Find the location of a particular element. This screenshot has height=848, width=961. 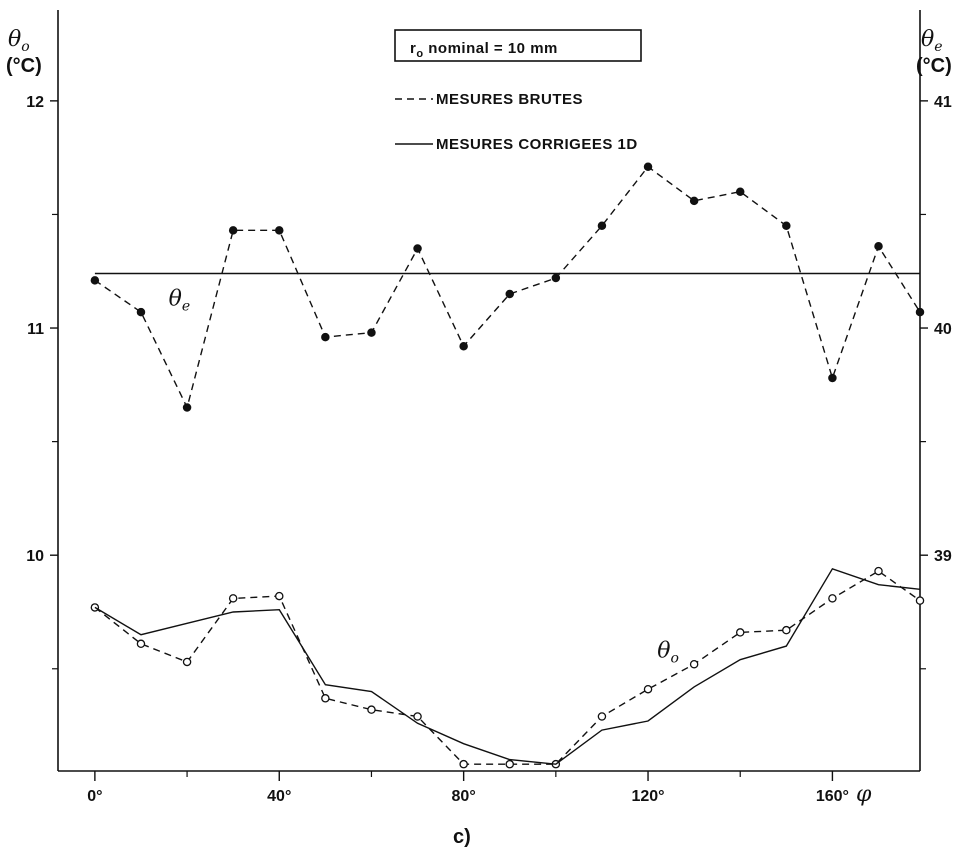

nominal-radius-label: ro nominal = 10 mm is located at coordinates (484, 50).